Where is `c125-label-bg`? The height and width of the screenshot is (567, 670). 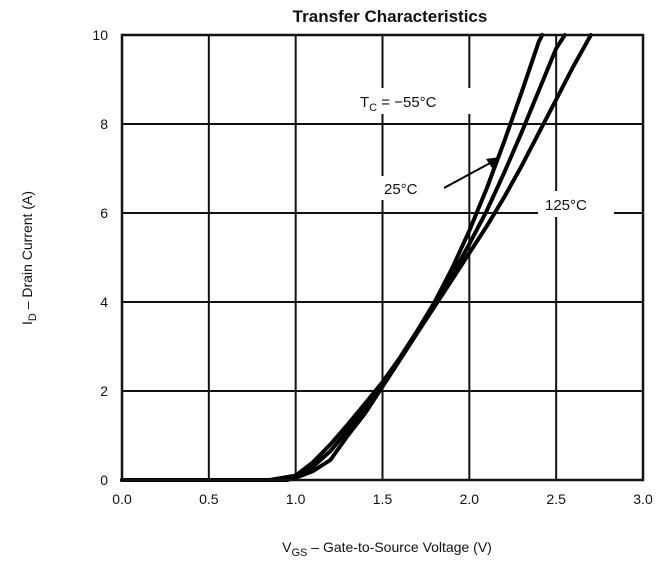
c125-label-bg is located at coordinates (576, 204).